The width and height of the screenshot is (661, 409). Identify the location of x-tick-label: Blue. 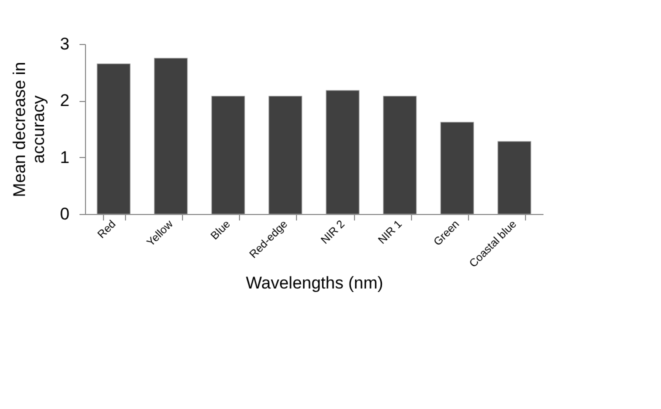
(220, 230).